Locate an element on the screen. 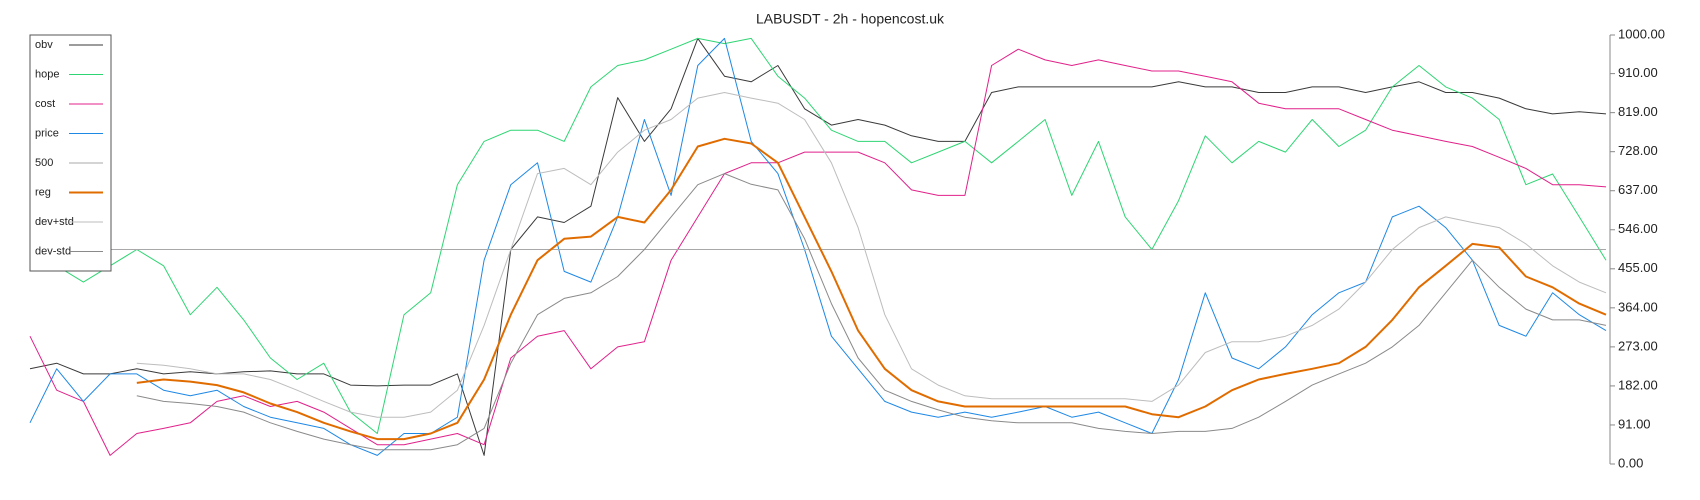  legend-label: cost is located at coordinates (45, 104).